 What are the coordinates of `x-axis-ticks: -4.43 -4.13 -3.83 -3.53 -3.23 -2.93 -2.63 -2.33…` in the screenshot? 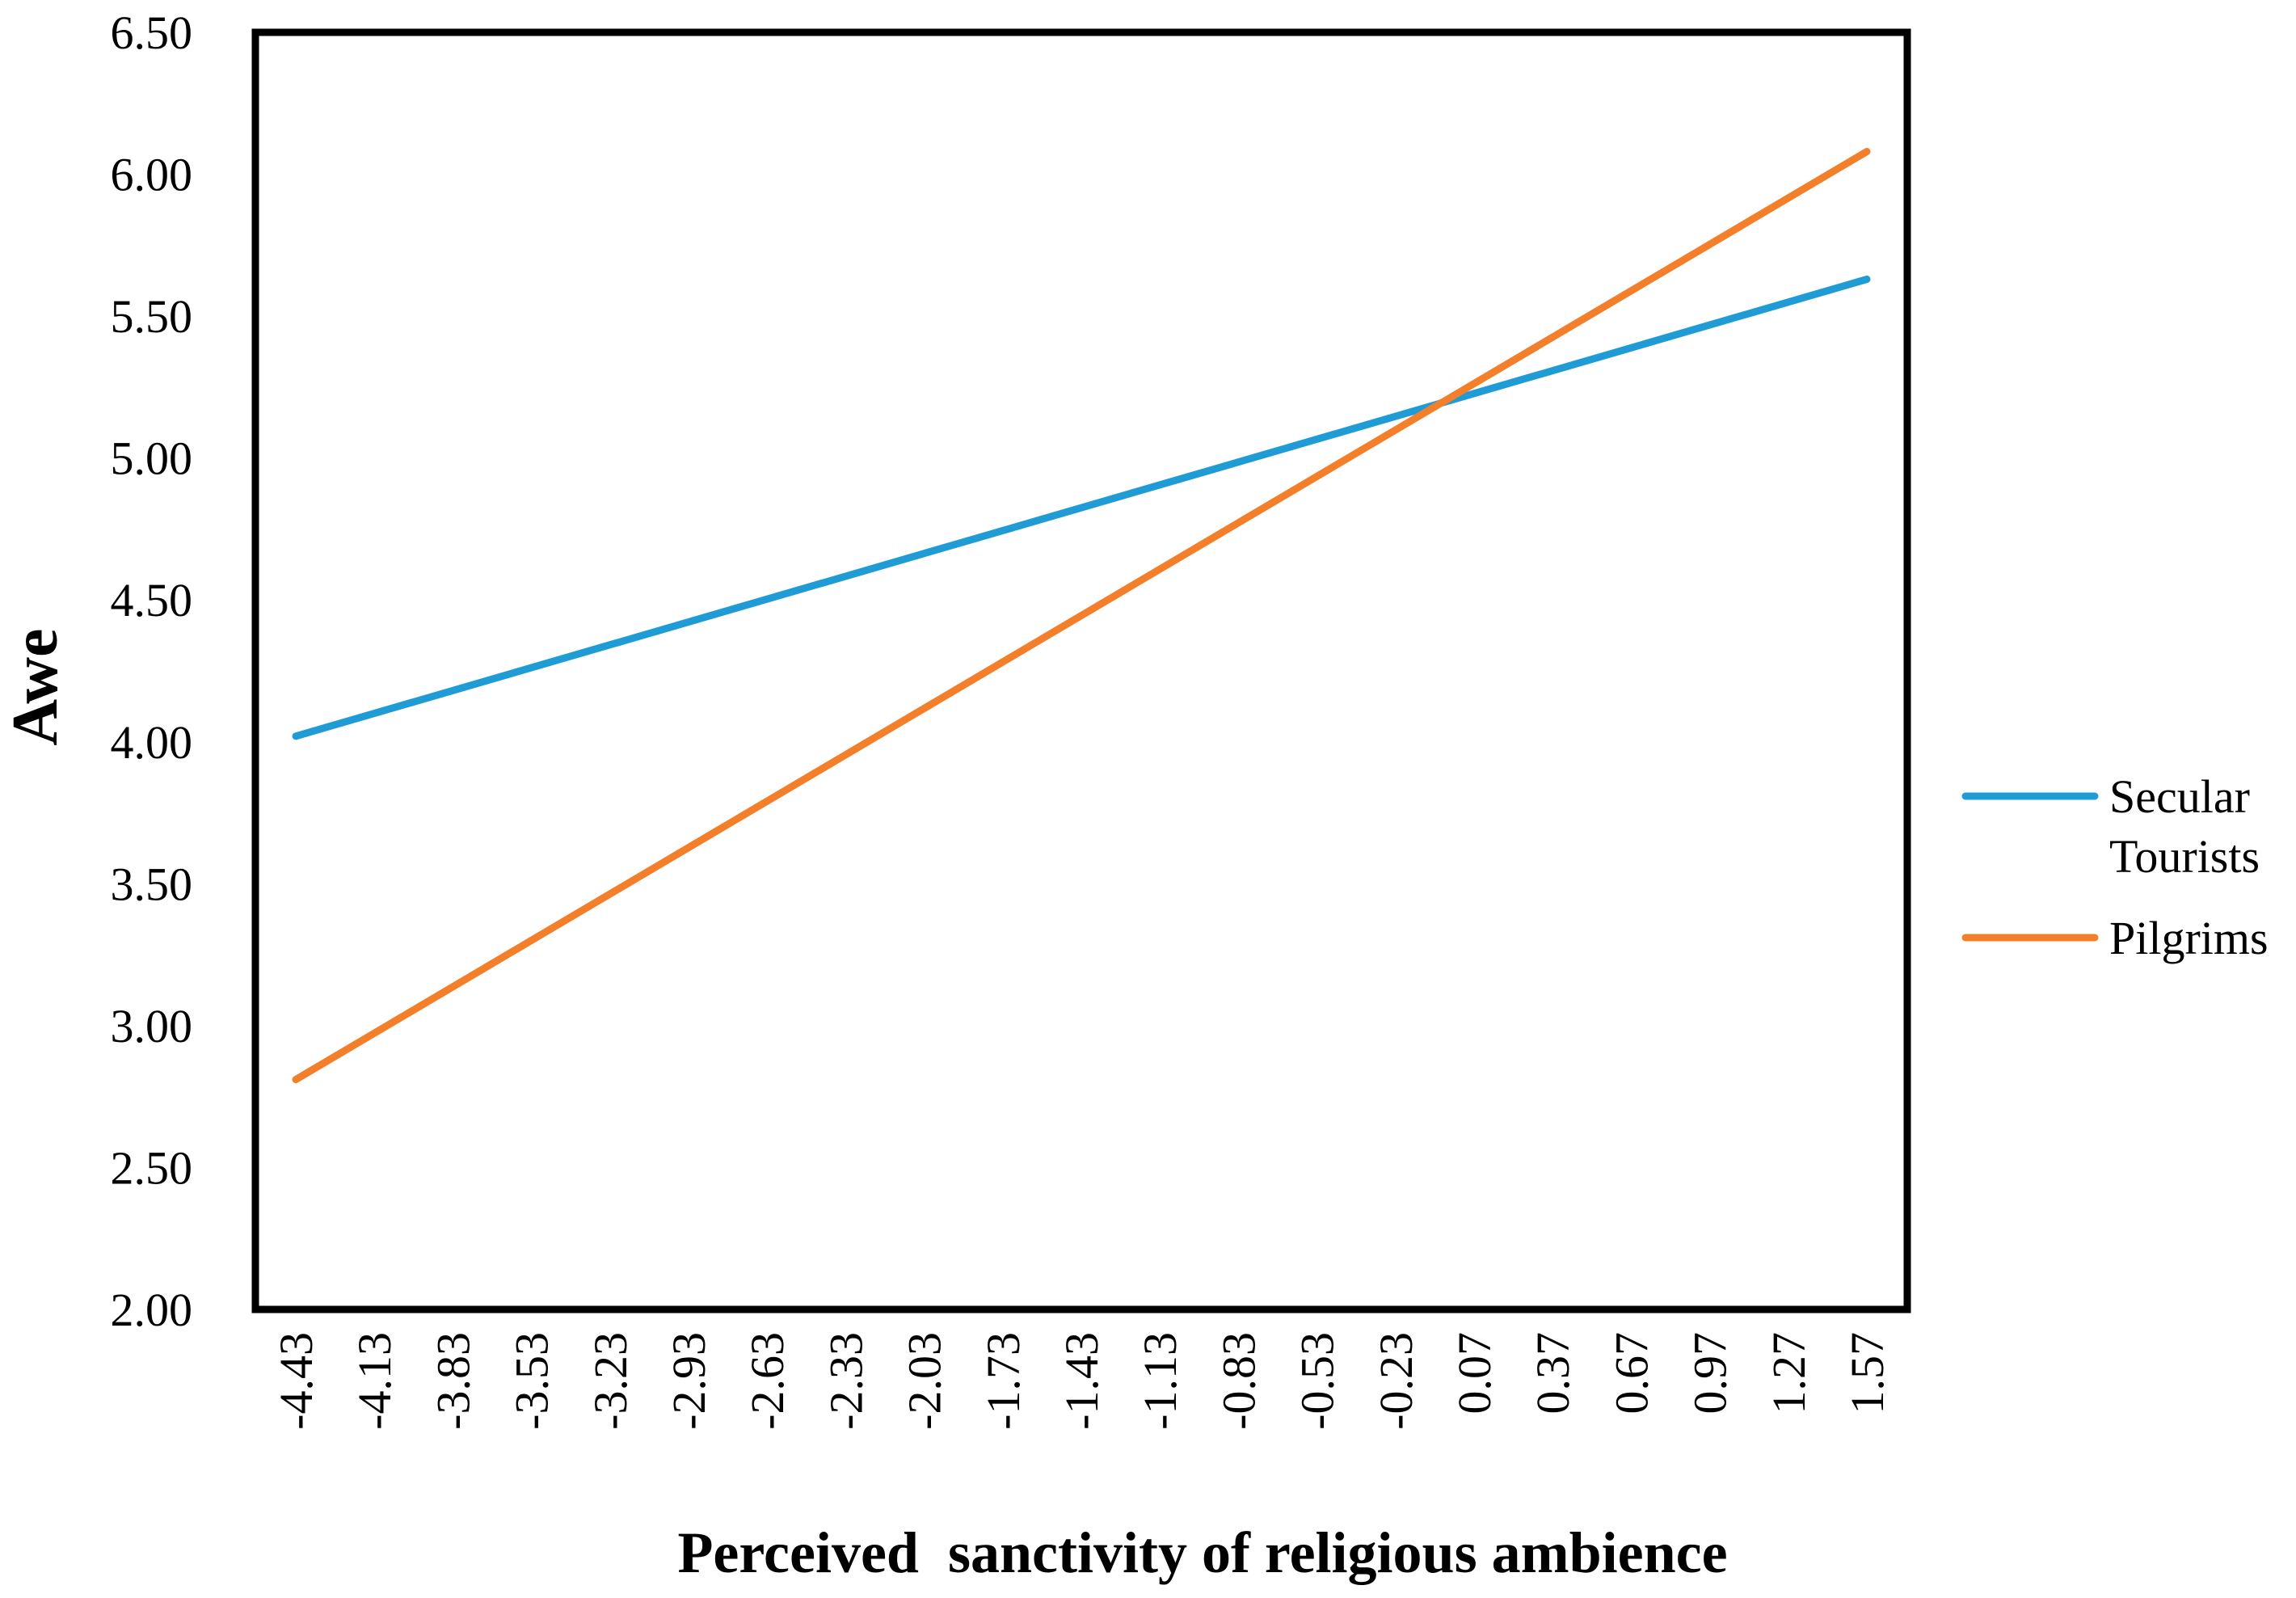 It's located at (1082, 1381).